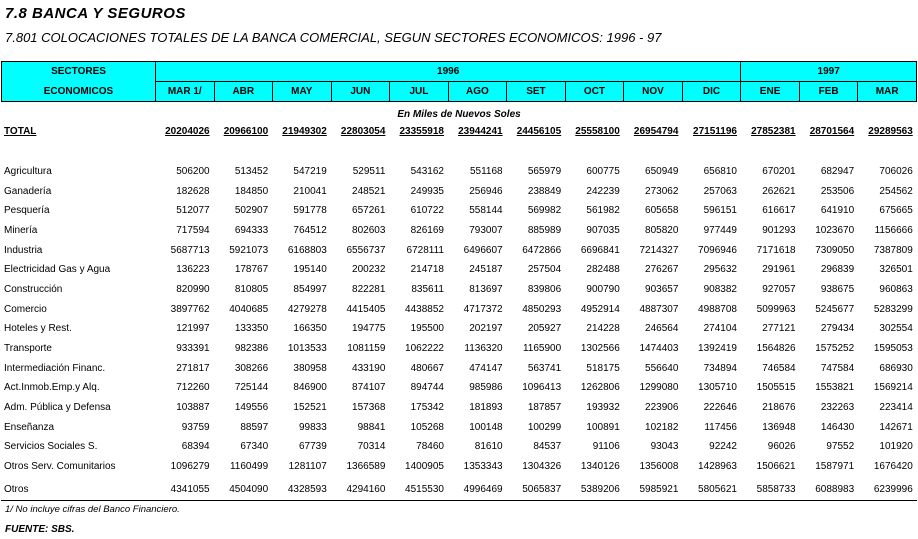  Describe the element at coordinates (707, 427) in the screenshot. I see `row-value: 117456` at that location.